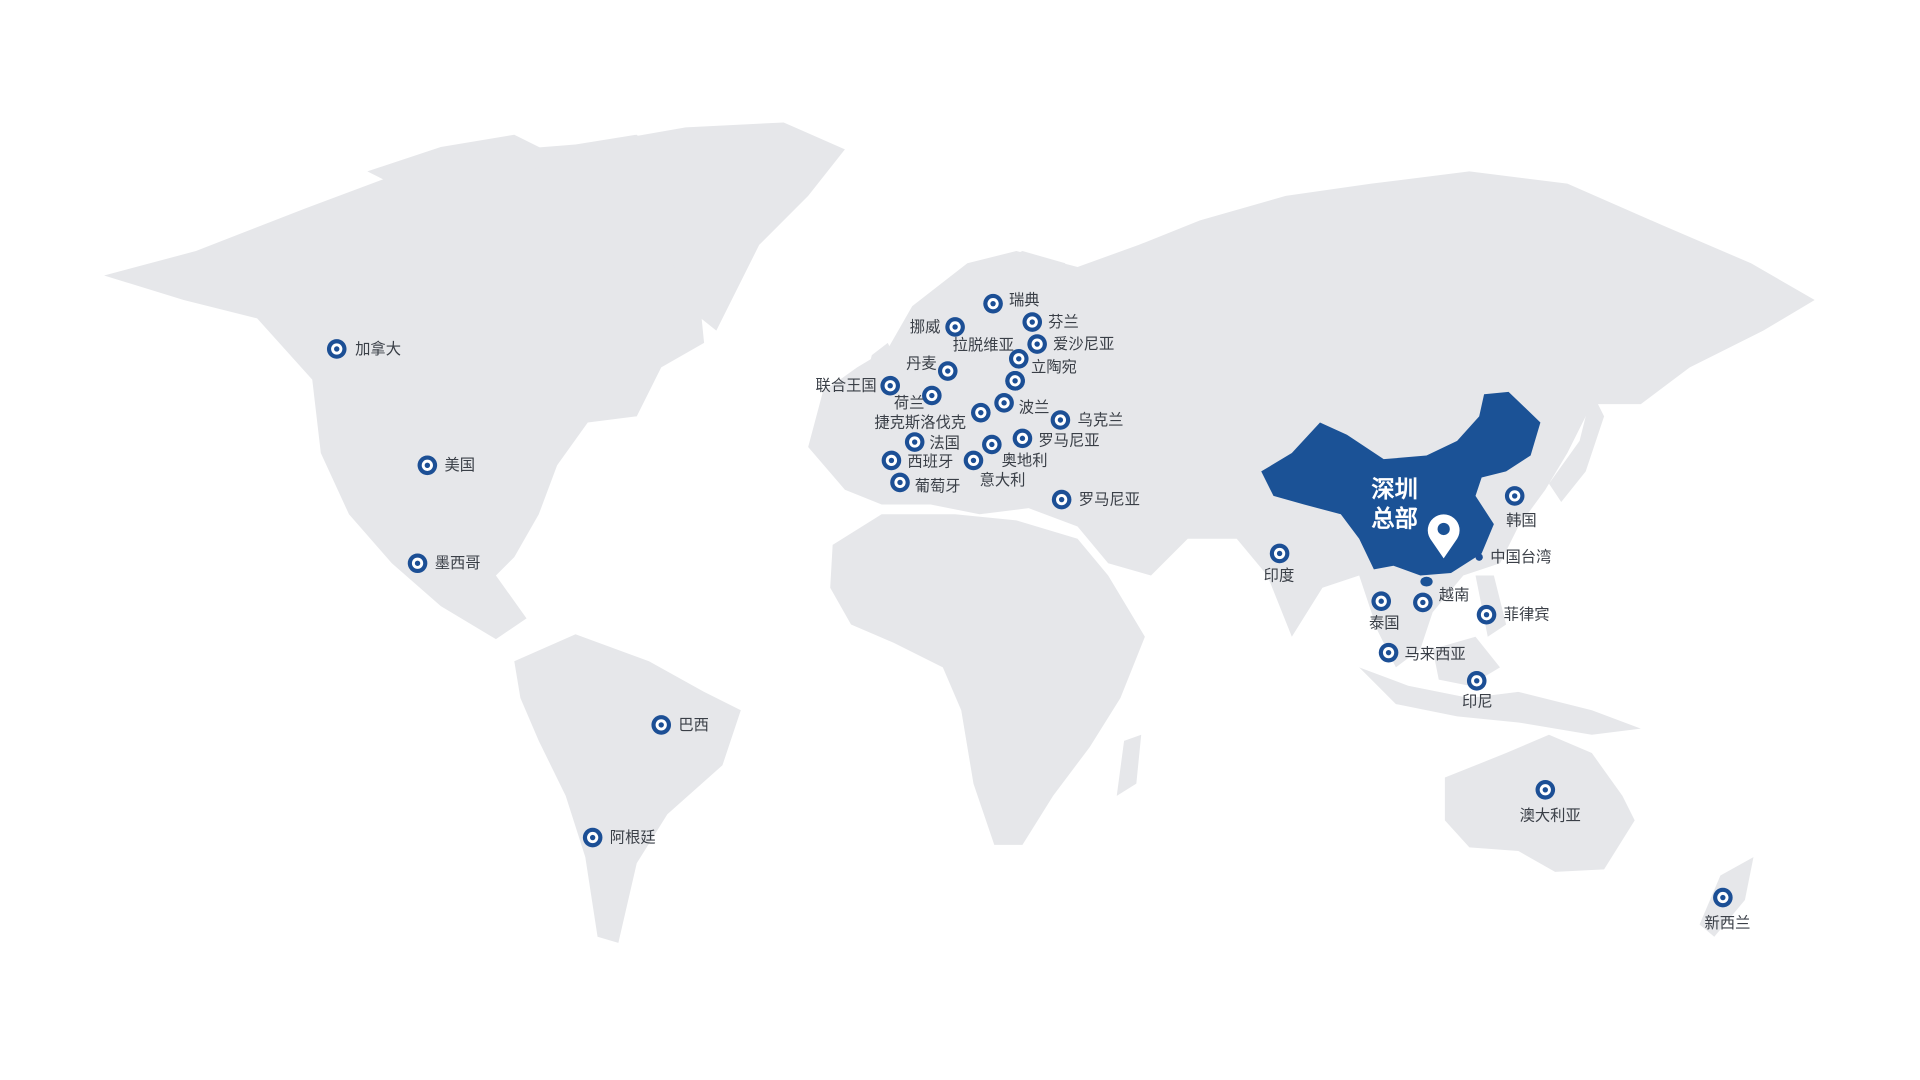  I want to click on office-marker: 法国, so click(932, 442).